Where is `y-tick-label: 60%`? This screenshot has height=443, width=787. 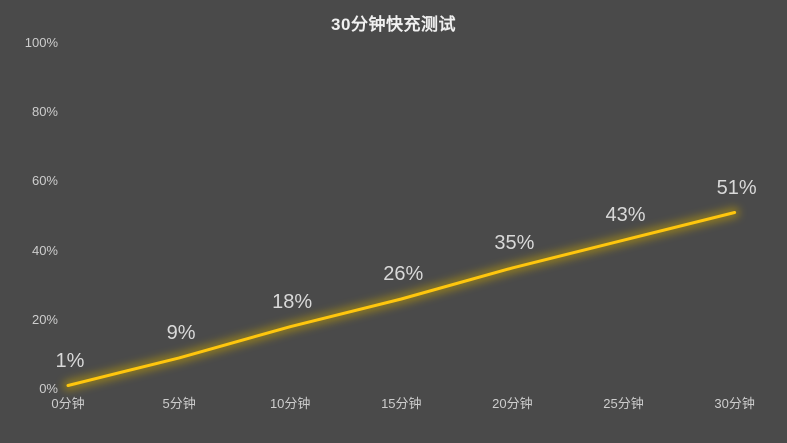
y-tick-label: 60% is located at coordinates (44, 181).